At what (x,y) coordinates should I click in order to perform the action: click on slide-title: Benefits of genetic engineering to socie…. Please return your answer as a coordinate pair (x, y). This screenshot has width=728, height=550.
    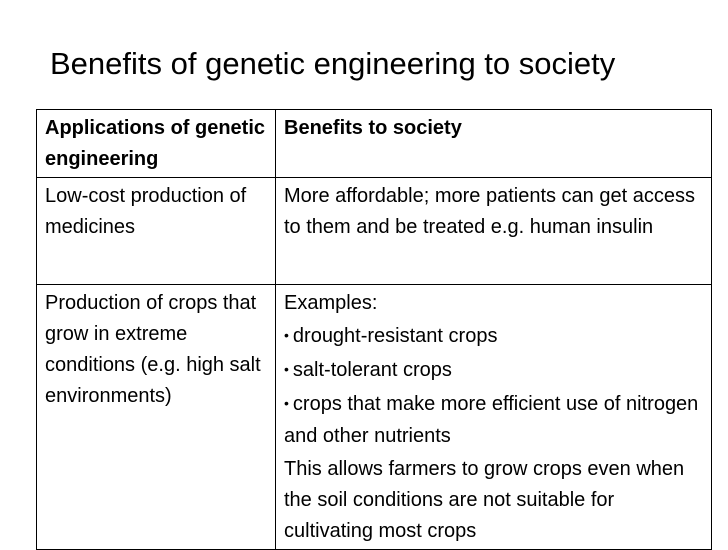
    Looking at the image, I should click on (333, 63).